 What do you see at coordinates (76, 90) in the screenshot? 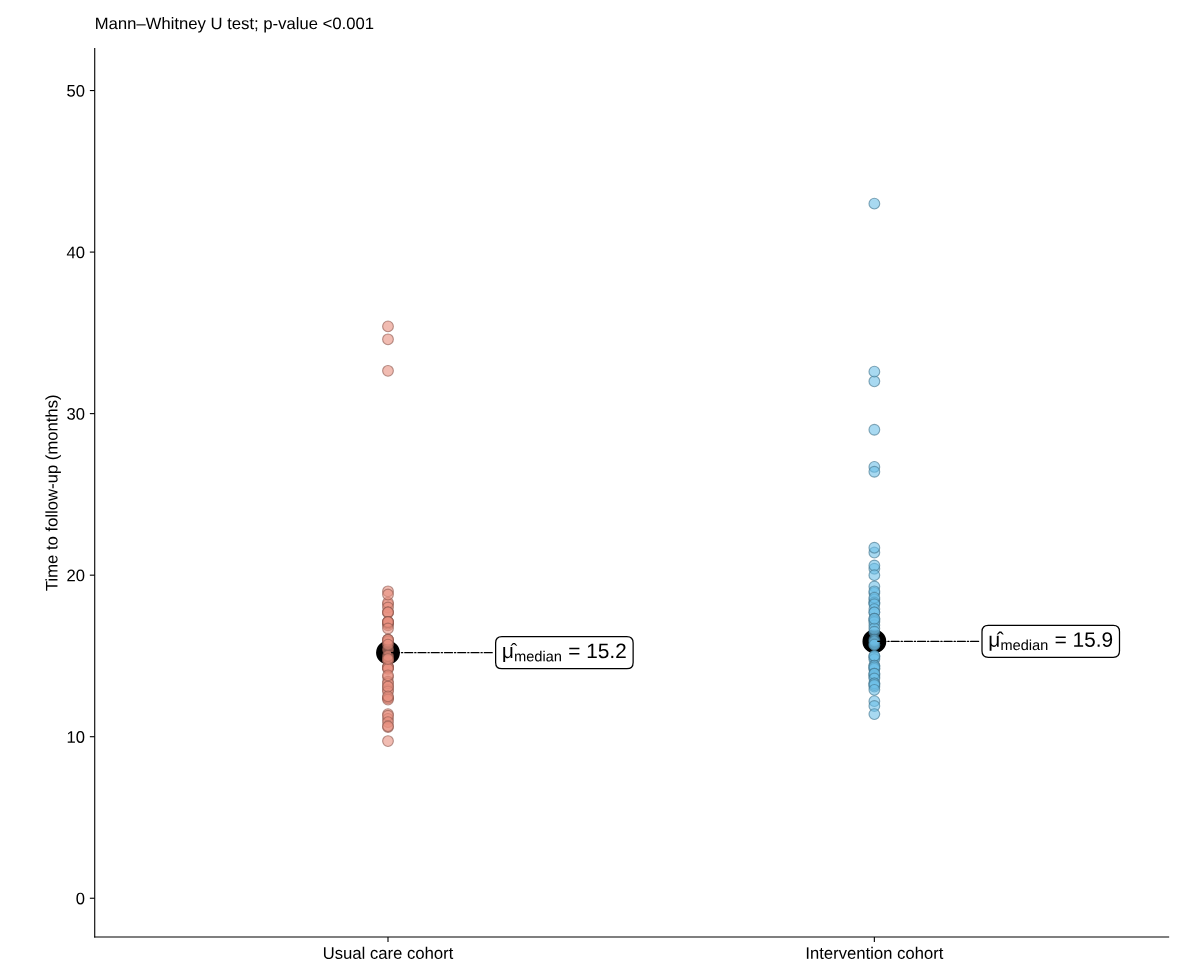
I see `y-tick-label: 50` at bounding box center [76, 90].